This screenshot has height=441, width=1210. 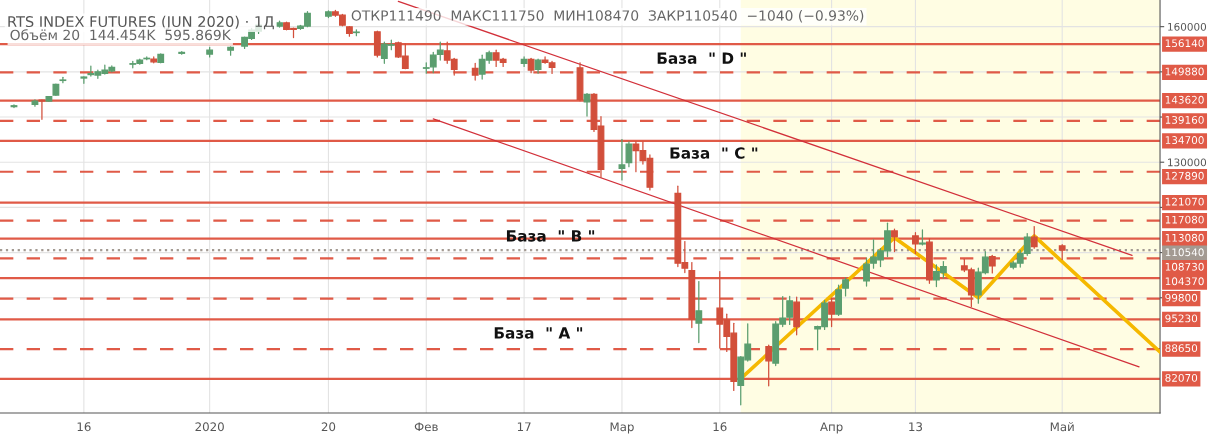 What do you see at coordinates (1181, 318) in the screenshot?
I see `ref-line-label: 95230` at bounding box center [1181, 318].